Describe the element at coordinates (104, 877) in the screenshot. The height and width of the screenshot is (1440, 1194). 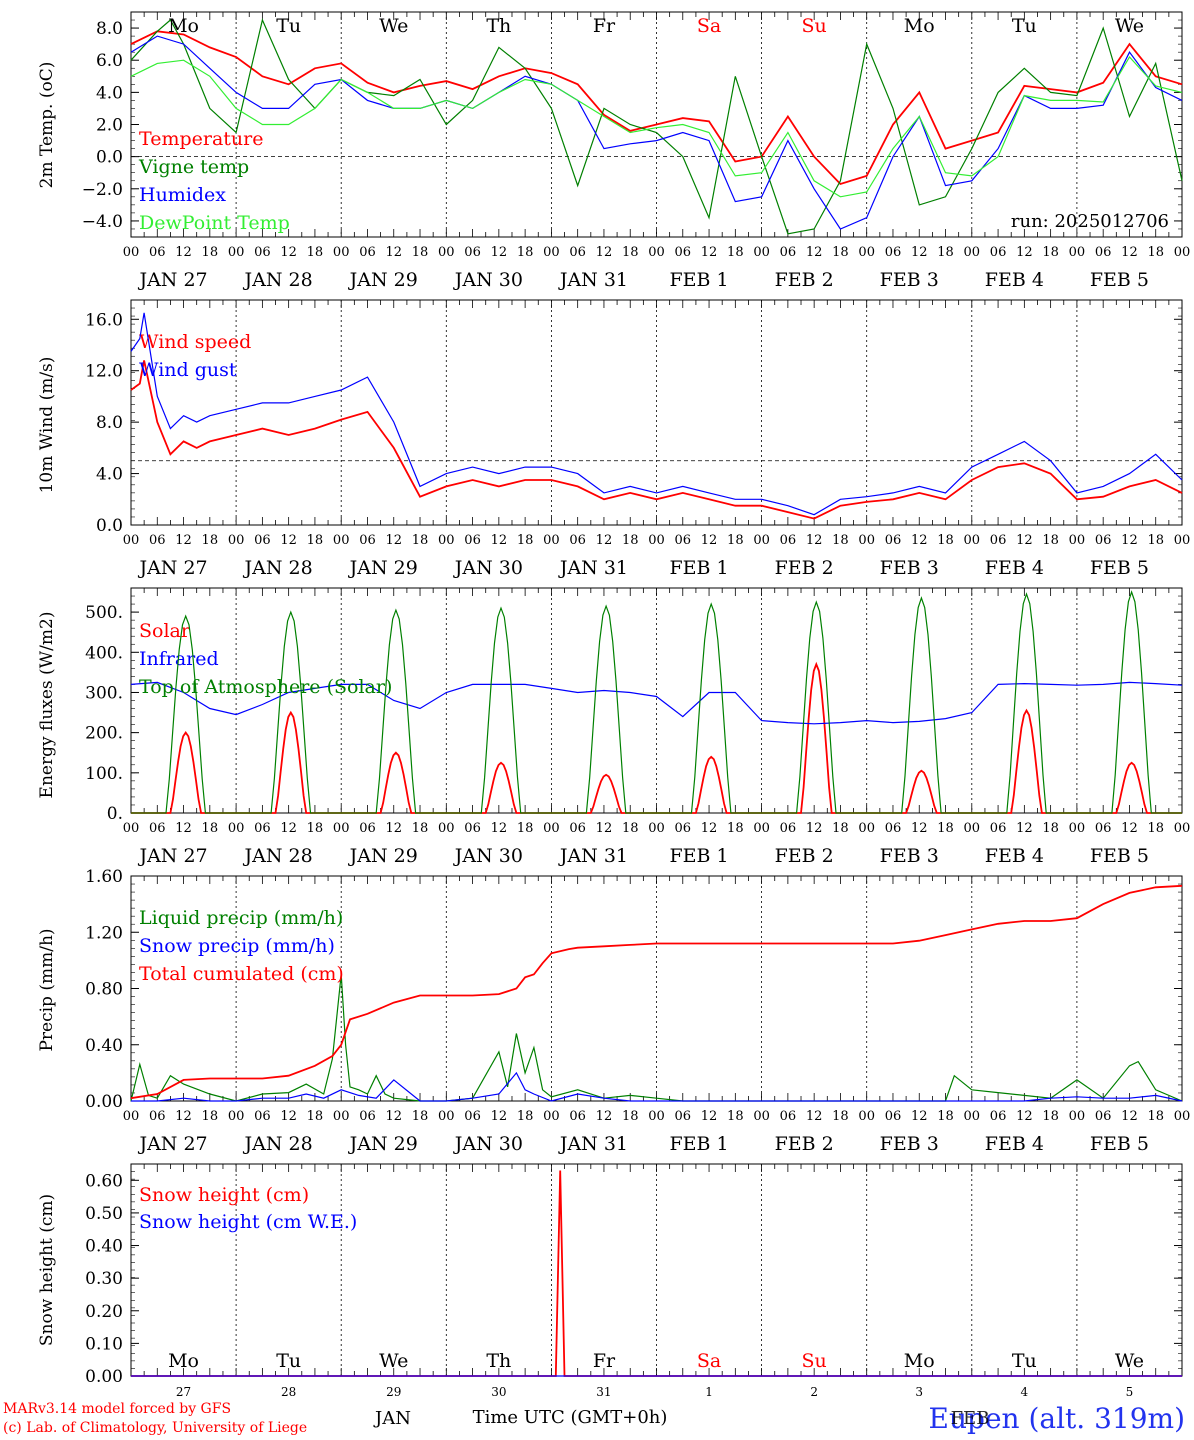
I see `y-tick-label: 1.60` at that location.